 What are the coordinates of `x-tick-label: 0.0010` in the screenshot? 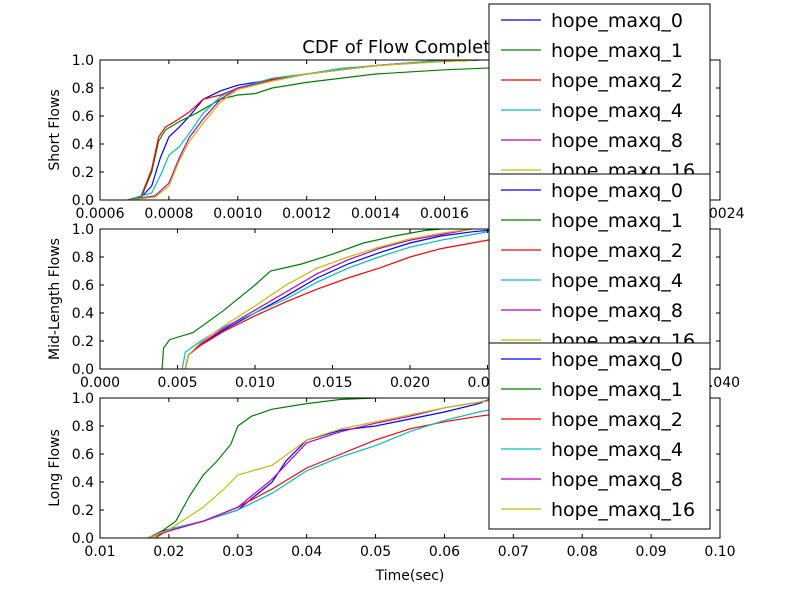 It's located at (237, 214).